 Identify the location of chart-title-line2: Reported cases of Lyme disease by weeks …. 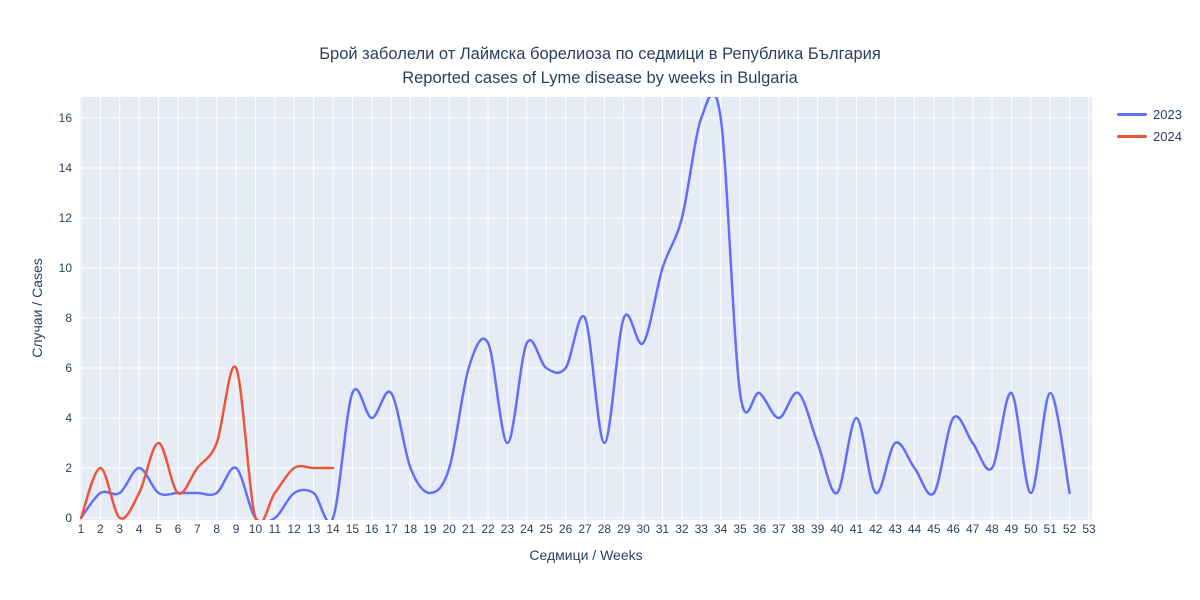
(600, 78).